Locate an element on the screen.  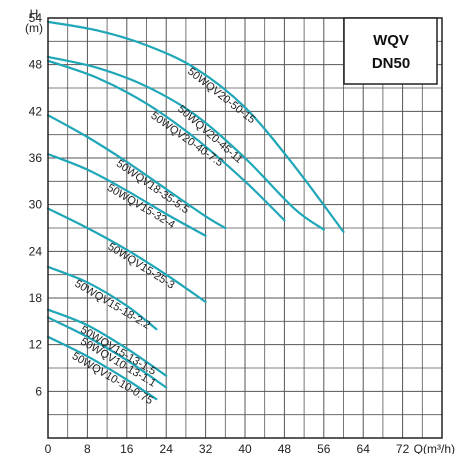
x-tick-label: 48 is located at coordinates (285, 448).